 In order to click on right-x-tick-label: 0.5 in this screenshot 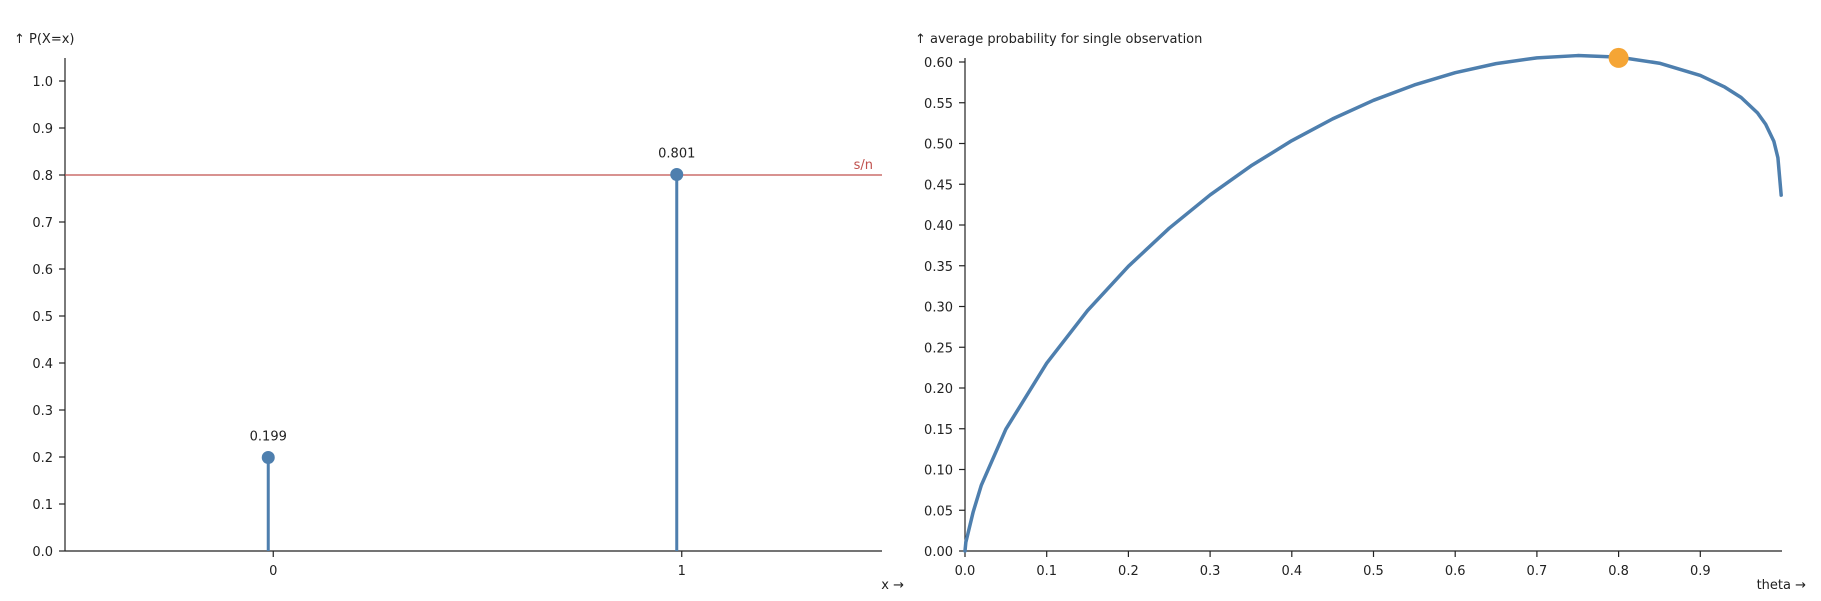, I will do `click(1373, 571)`.